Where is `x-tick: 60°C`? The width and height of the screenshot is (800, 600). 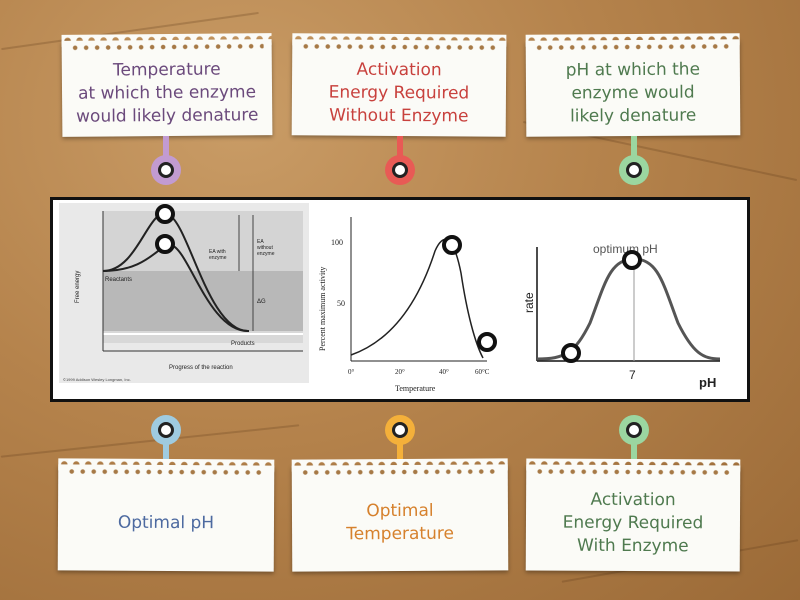 x-tick: 60°C is located at coordinates (482, 372).